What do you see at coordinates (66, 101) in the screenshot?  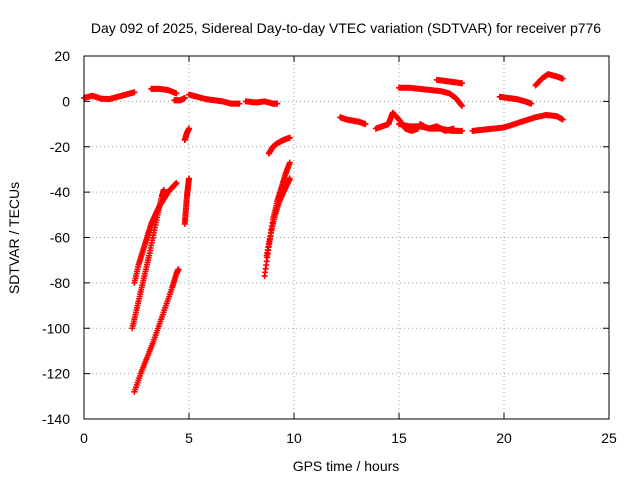 I see `y-tick-label: 0` at bounding box center [66, 101].